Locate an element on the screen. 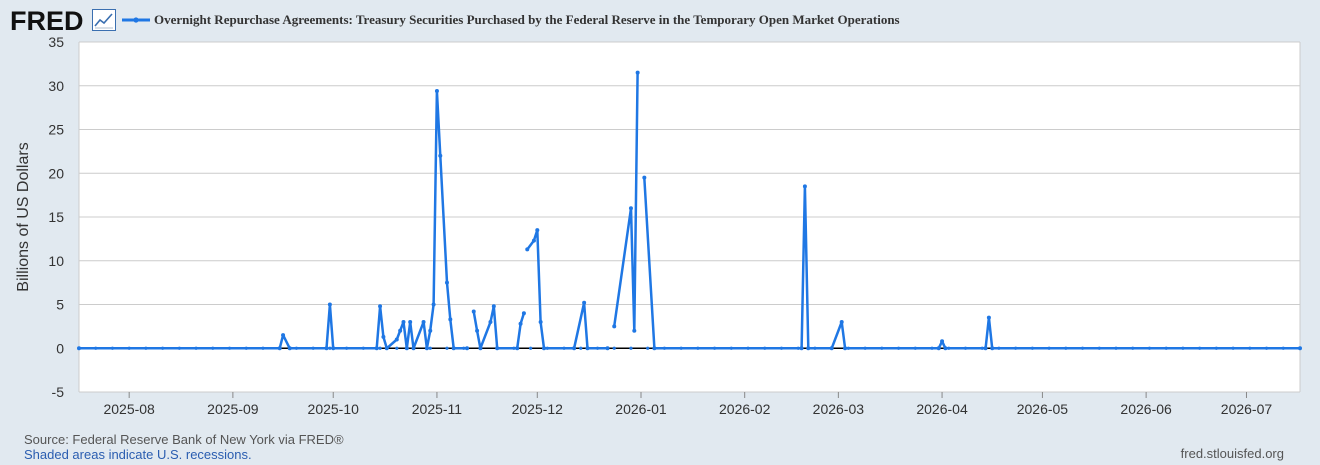 This screenshot has height=465, width=1320. y-tick-label: 25 is located at coordinates (56, 130).